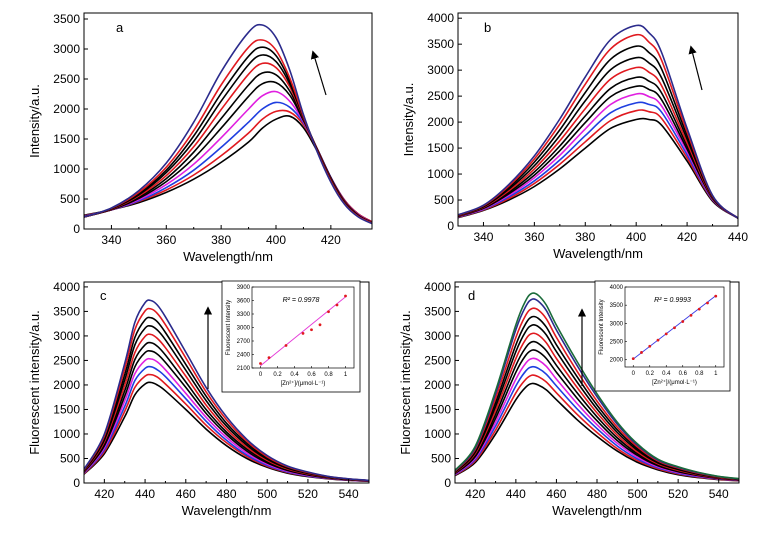 Image resolution: width=777 pixels, height=536 pixels. Describe the element at coordinates (244, 329) in the screenshot. I see `inset-y-tick-label: 3000` at that location.